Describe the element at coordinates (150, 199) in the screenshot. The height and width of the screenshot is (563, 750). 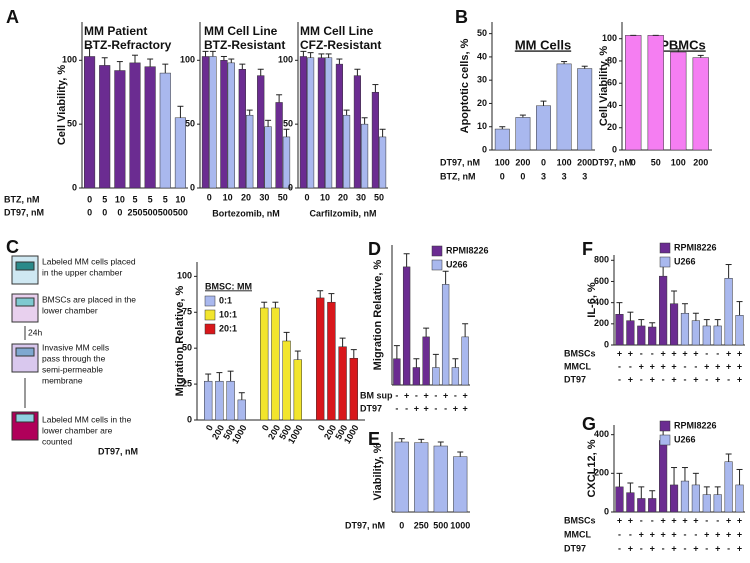
I see `row-value: 5` at that location.